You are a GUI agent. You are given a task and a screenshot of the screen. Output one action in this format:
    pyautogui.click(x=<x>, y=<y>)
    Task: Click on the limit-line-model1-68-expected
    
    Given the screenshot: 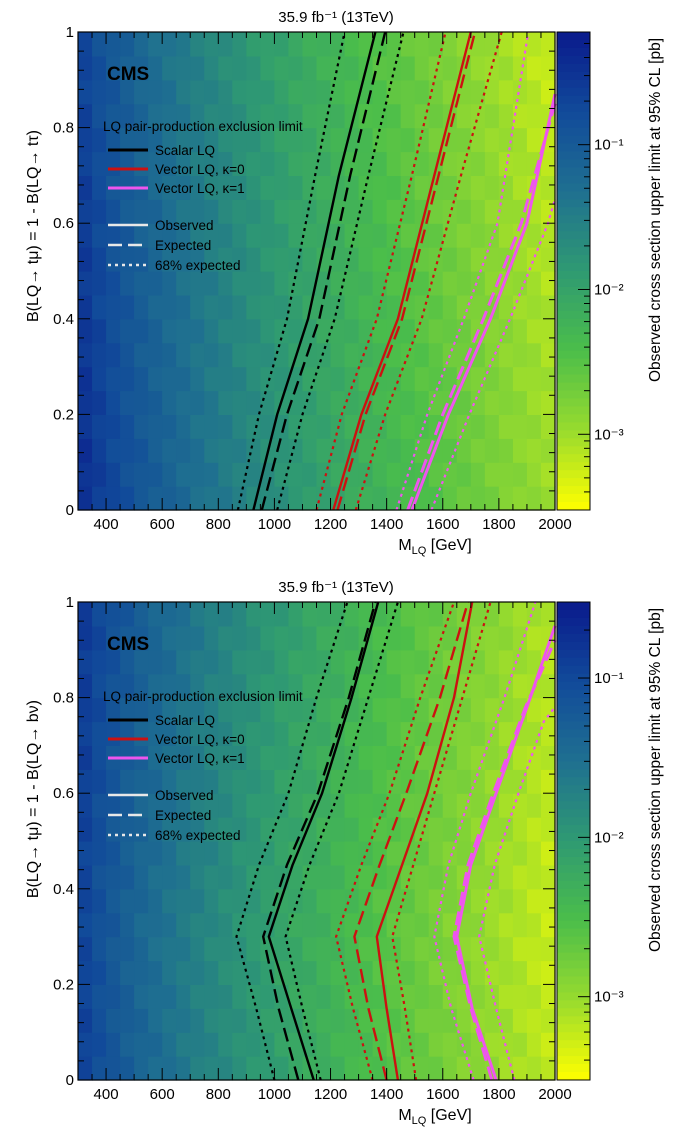 What is the action you would take?
    pyautogui.click(x=428, y=271)
    